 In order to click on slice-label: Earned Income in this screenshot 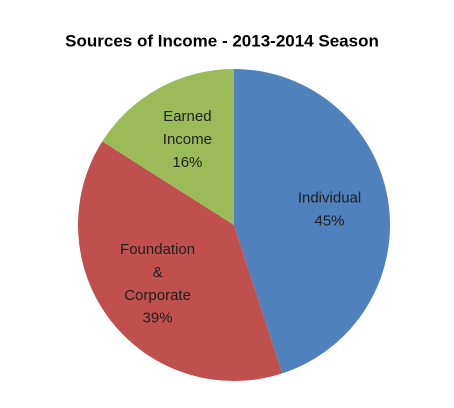, I will do `click(187, 128)`.